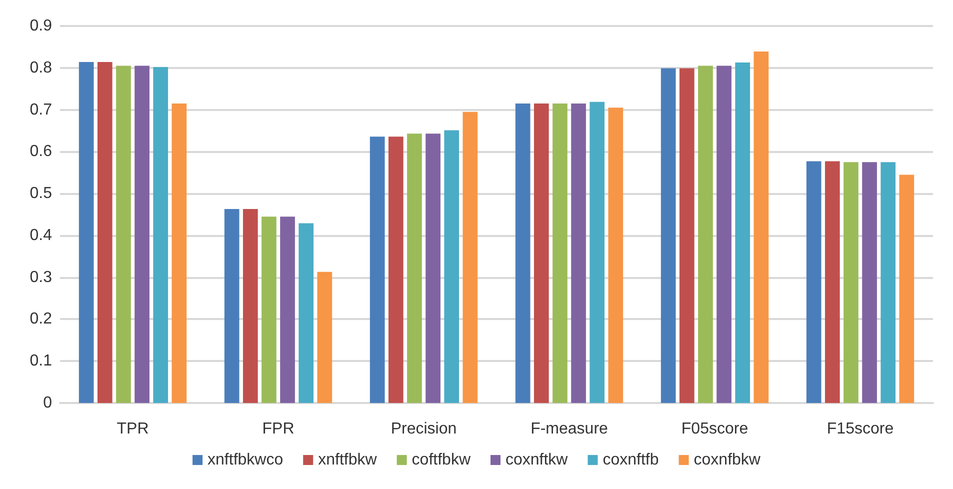  Describe the element at coordinates (630, 460) in the screenshot. I see `legend-label: coxnftfb` at that location.